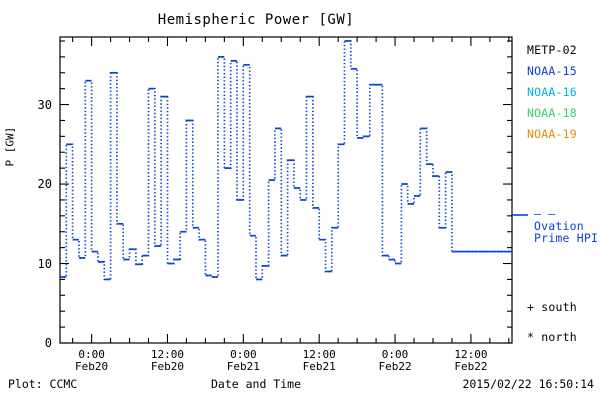  What do you see at coordinates (566, 226) in the screenshot?
I see `legend-ovation-prime-hpi: — — Ovation Prime HPI` at bounding box center [566, 226].